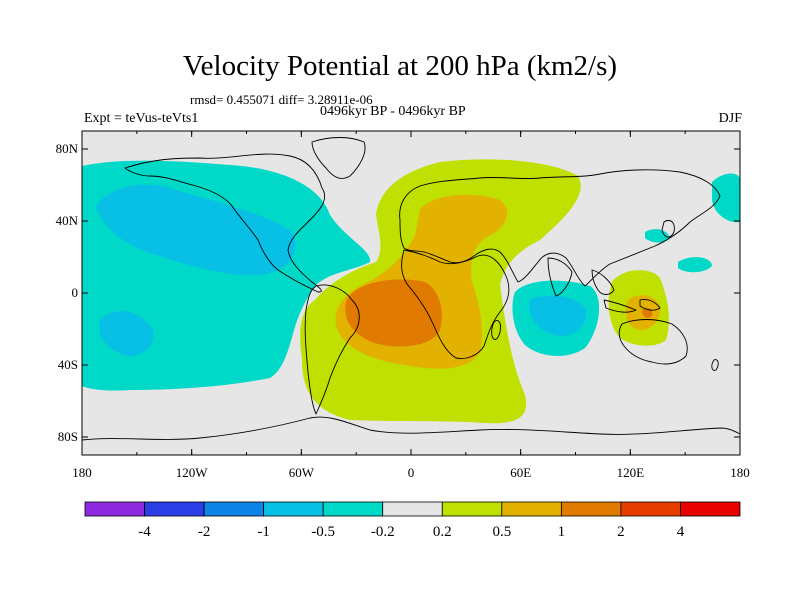  What do you see at coordinates (562, 532) in the screenshot?
I see `colorbar-label: 1` at bounding box center [562, 532].